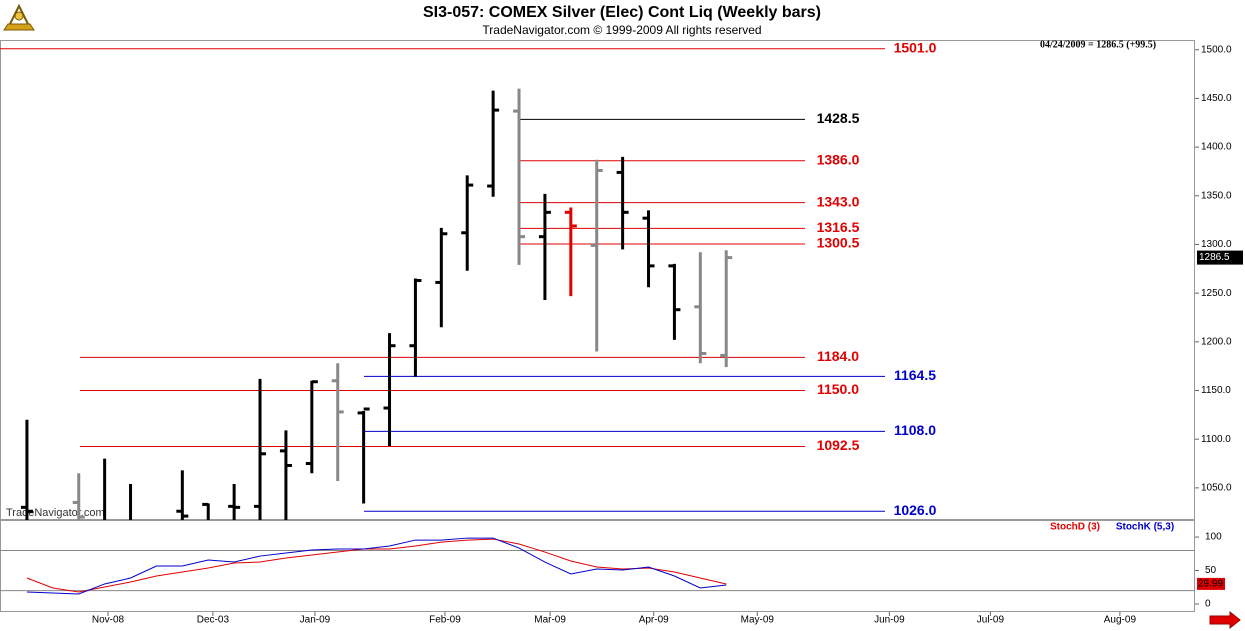 This screenshot has height=631, width=1245. What do you see at coordinates (915, 47) in the screenshot?
I see `level-label: 1501.0` at bounding box center [915, 47].